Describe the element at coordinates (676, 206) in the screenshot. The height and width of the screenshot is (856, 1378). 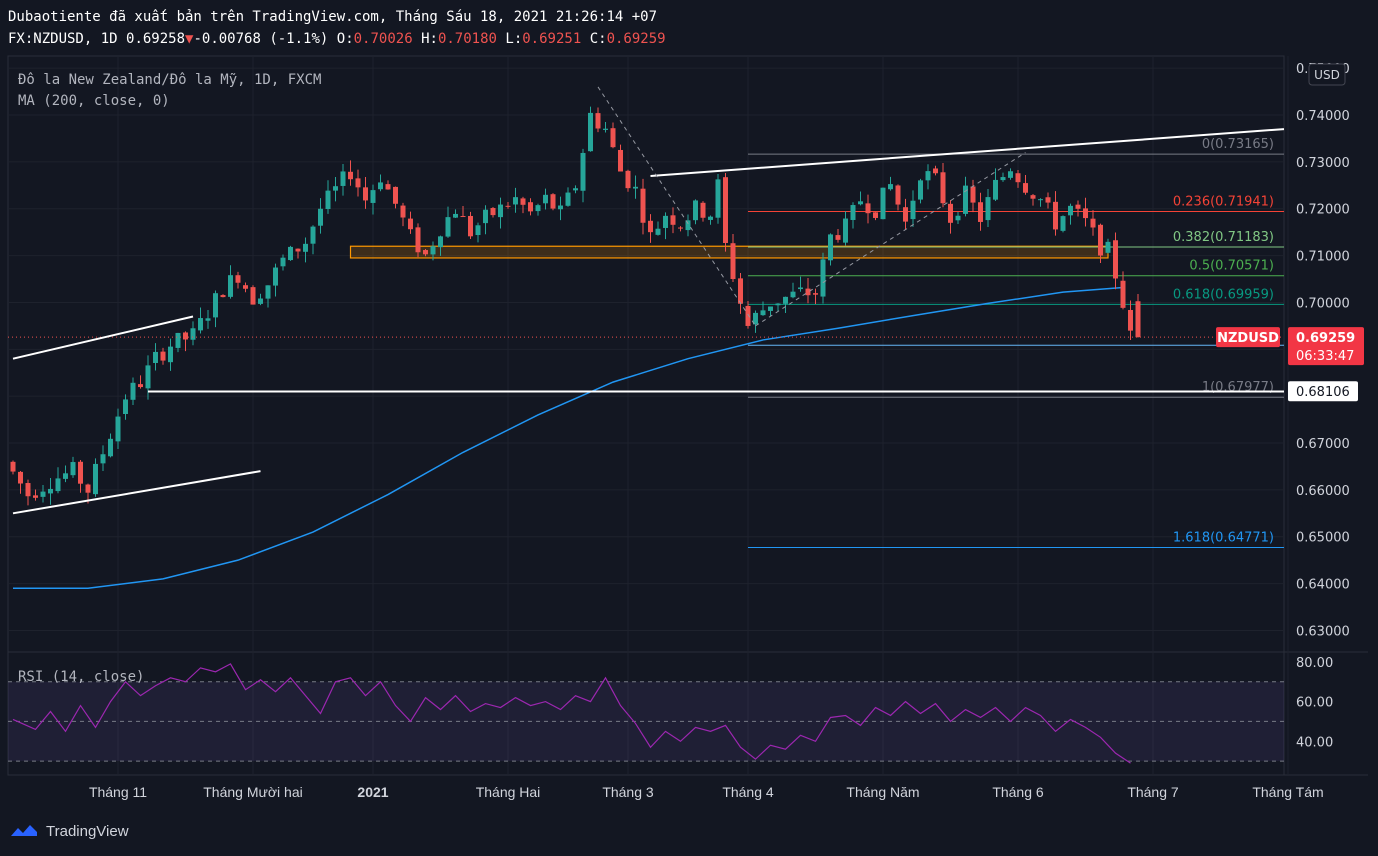
I see `swing-dashed-line` at that location.